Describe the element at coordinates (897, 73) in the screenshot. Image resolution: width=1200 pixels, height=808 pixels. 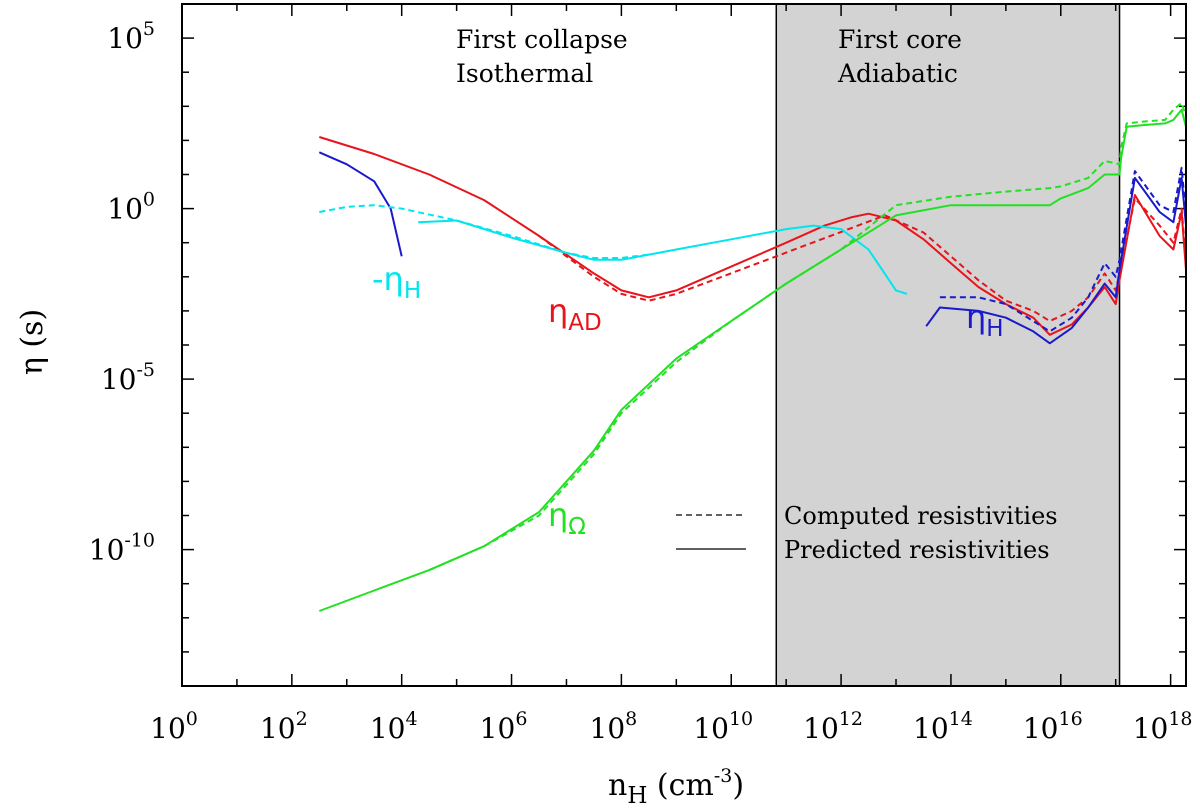
I see `region-label-core-line2: Adiabatic` at that location.